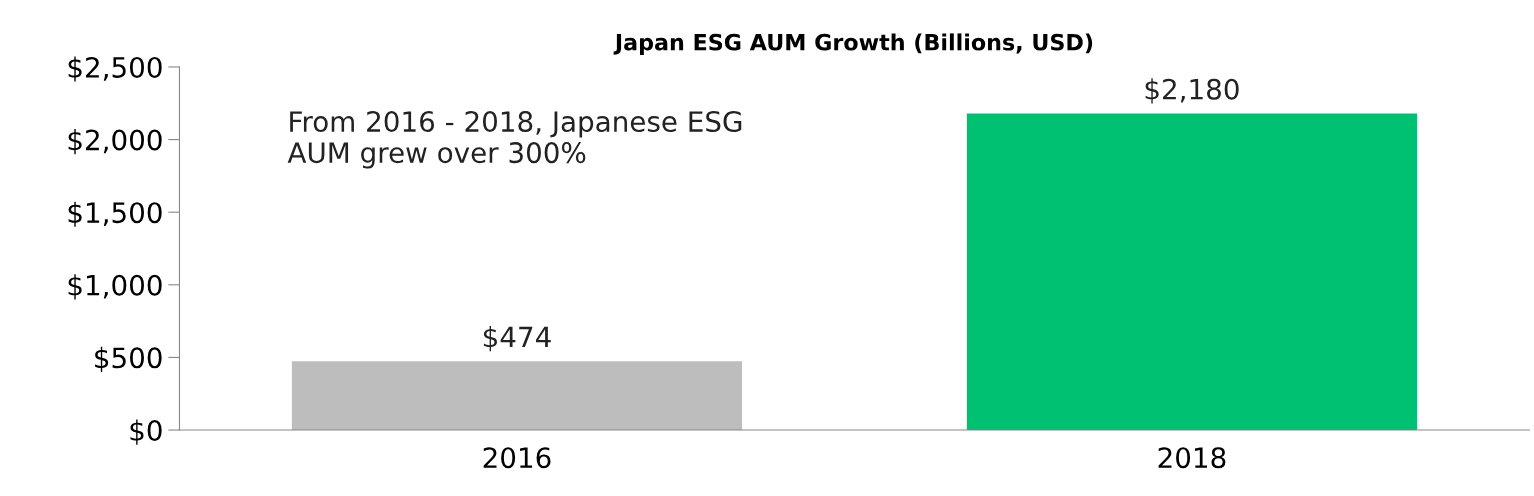 This screenshot has width=1534, height=496. I want to click on y-tick-label: $2,500, so click(115, 69).